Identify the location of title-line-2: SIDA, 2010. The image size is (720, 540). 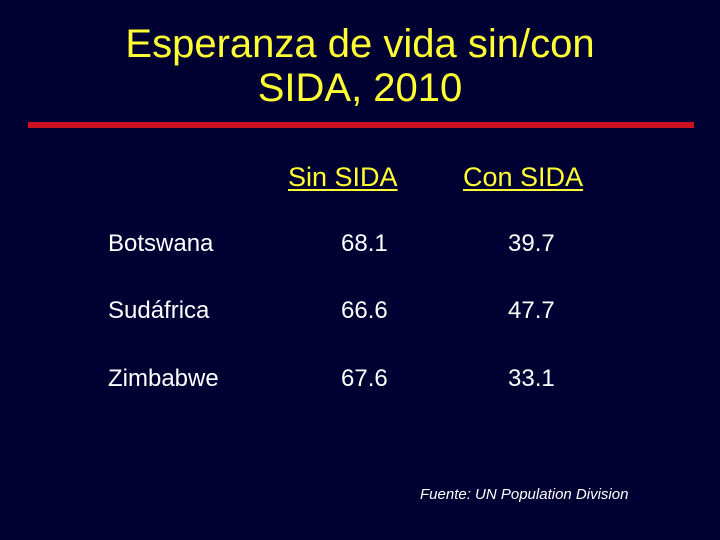
(360, 88).